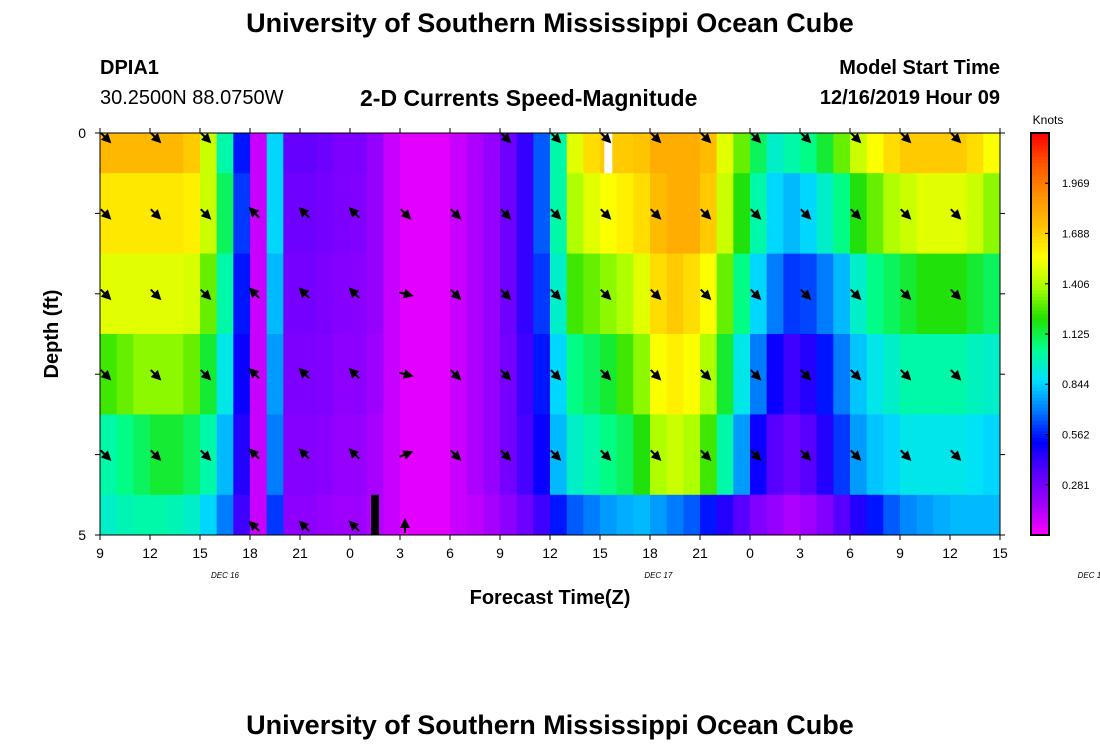 Image resolution: width=1100 pixels, height=750 pixels. What do you see at coordinates (550, 598) in the screenshot?
I see `x-axis-label: Forecast Time(Z)` at bounding box center [550, 598].